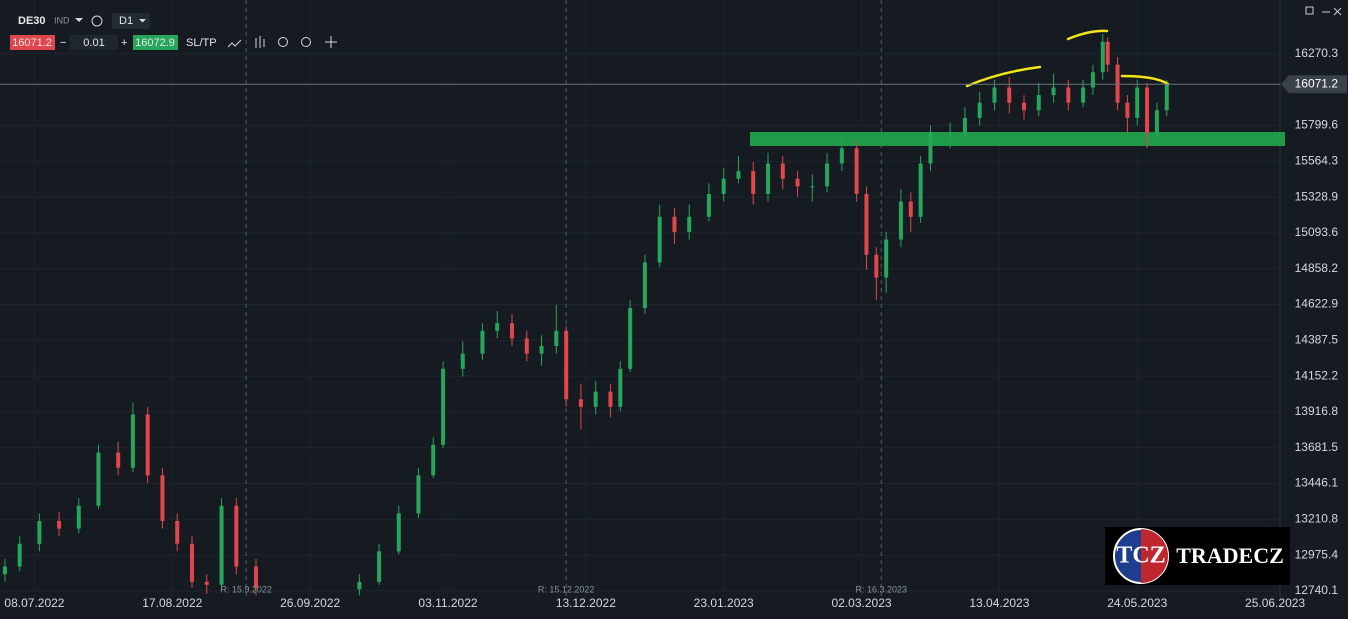  I want to click on volume: 0.01, so click(93, 43).